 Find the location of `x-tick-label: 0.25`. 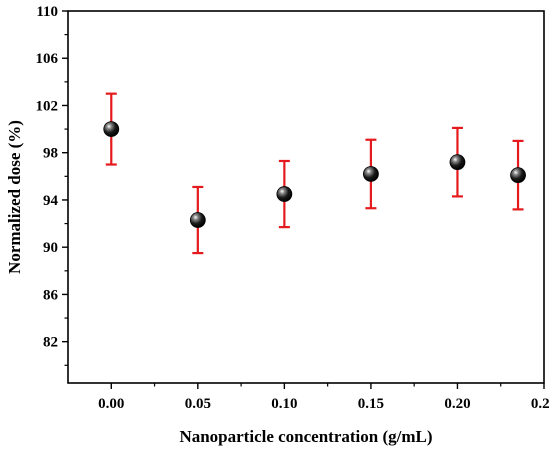

x-tick-label: 0.25 is located at coordinates (540, 404).